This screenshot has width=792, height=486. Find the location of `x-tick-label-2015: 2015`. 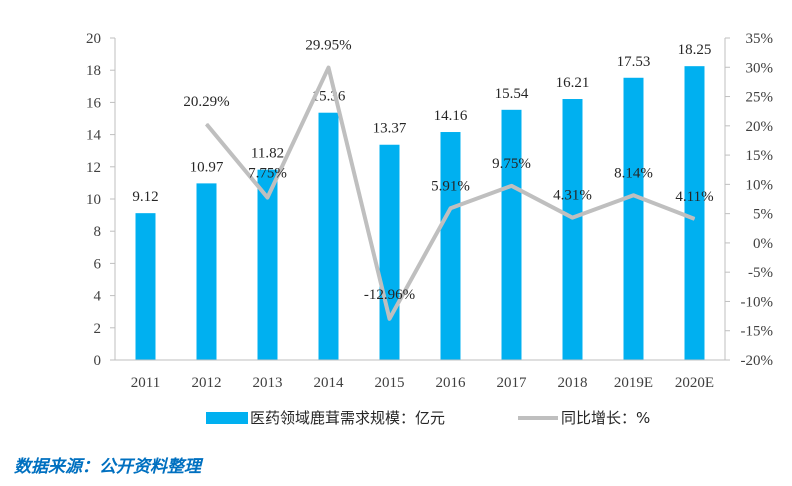

x-tick-label-2015: 2015 is located at coordinates (390, 383).